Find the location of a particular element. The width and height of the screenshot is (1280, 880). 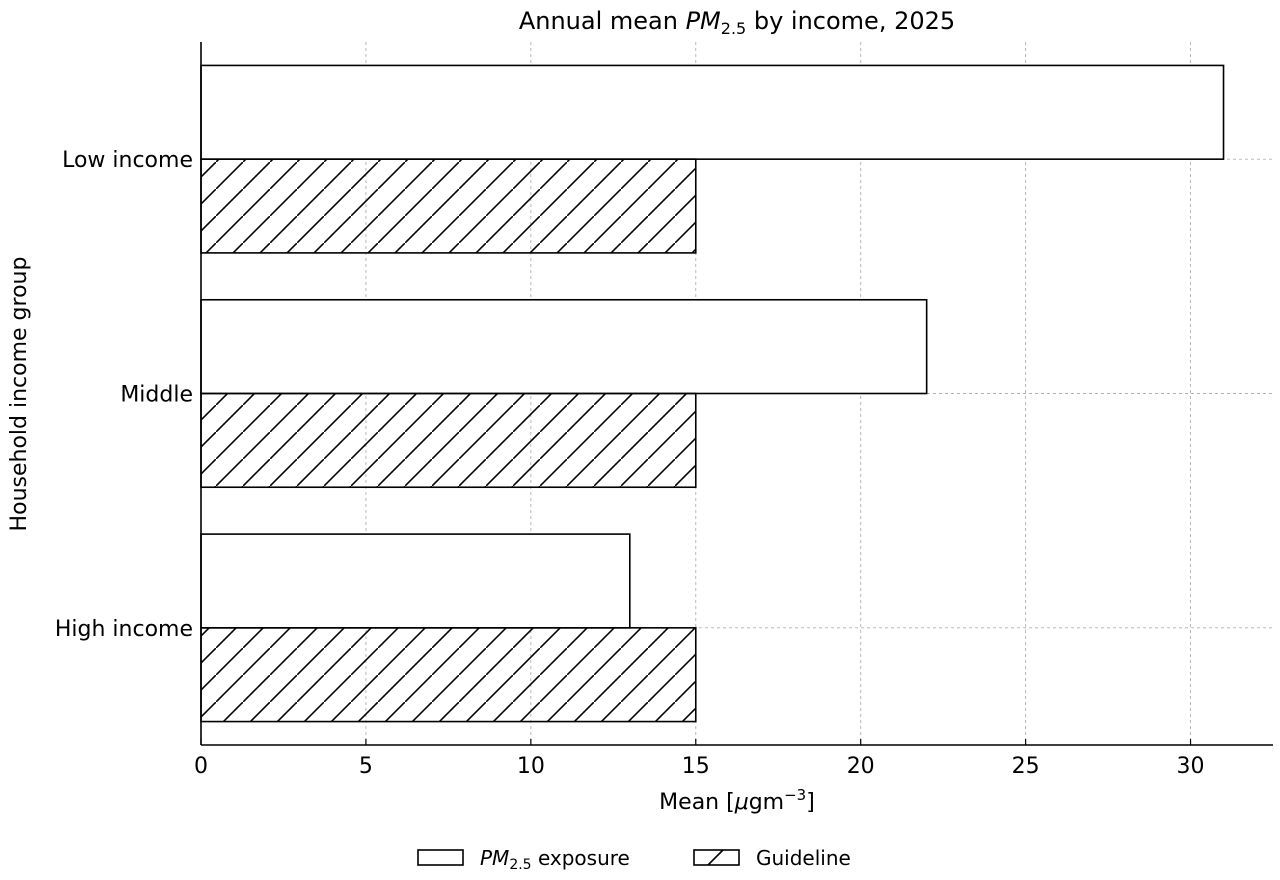

chart-title: Annual mean PM2.5 by income, 2025 is located at coordinates (737, 22).